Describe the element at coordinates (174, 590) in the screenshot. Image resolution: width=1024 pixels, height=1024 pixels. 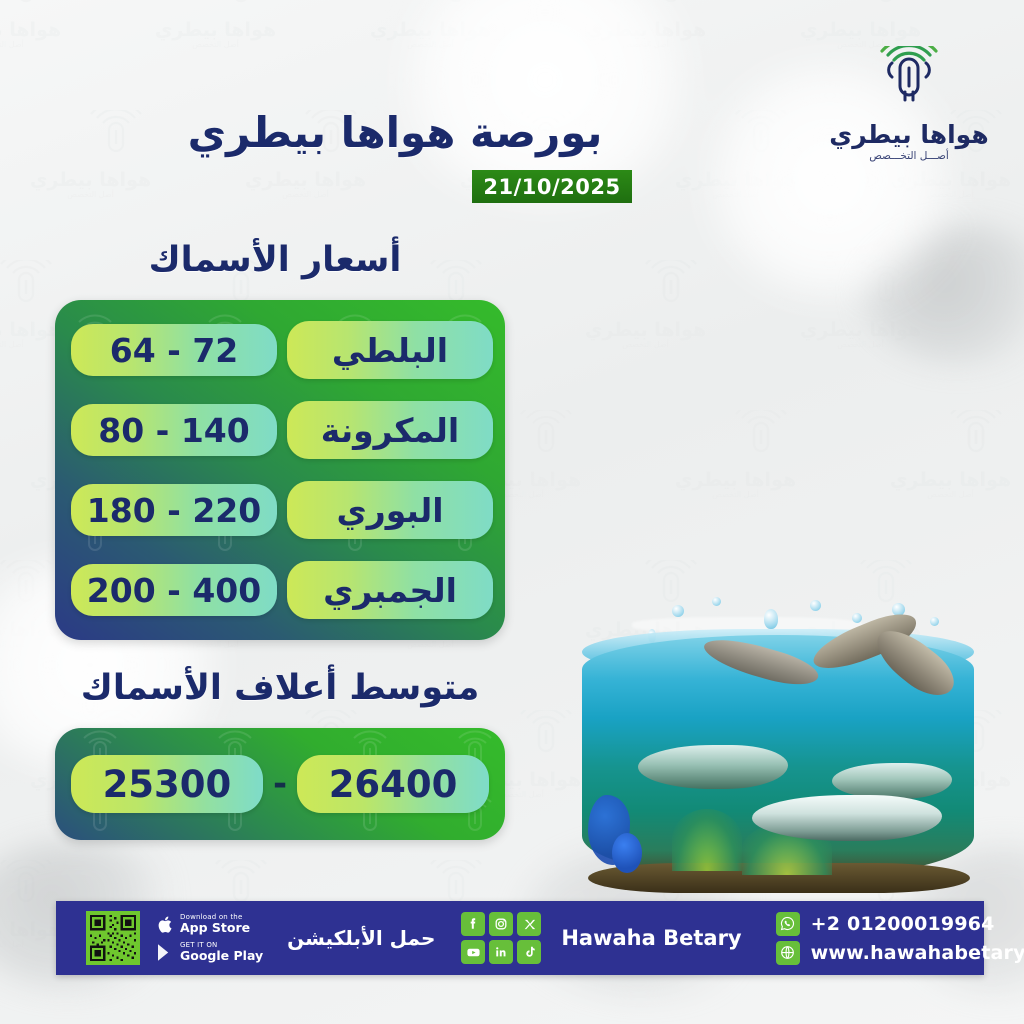
I see `fish-price: 200 - 400` at that location.